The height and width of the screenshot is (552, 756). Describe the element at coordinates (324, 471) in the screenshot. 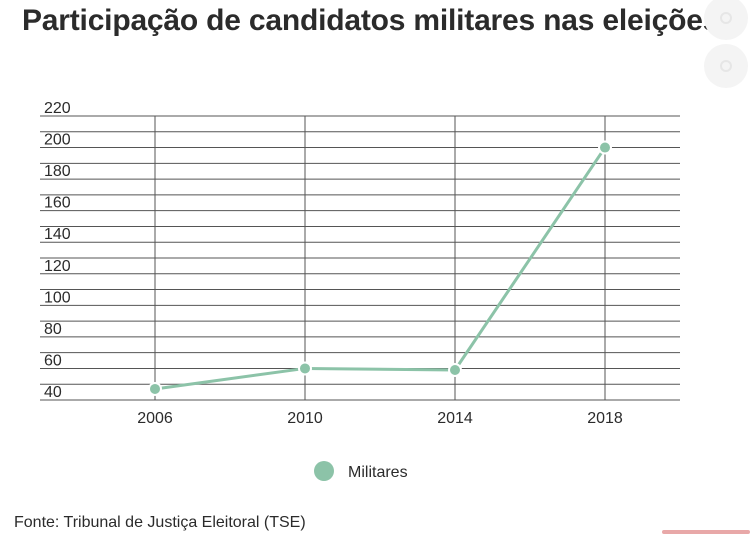

I see `legend-swatch-militares` at that location.